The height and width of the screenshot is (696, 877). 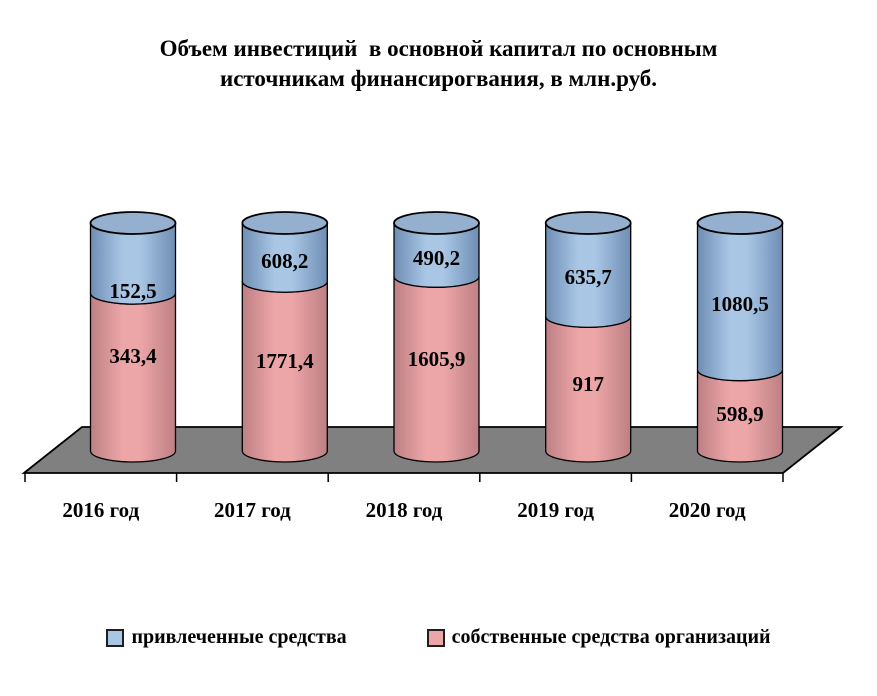 I want to click on value-label-attracted-funds: 152,5, so click(x=132, y=291).